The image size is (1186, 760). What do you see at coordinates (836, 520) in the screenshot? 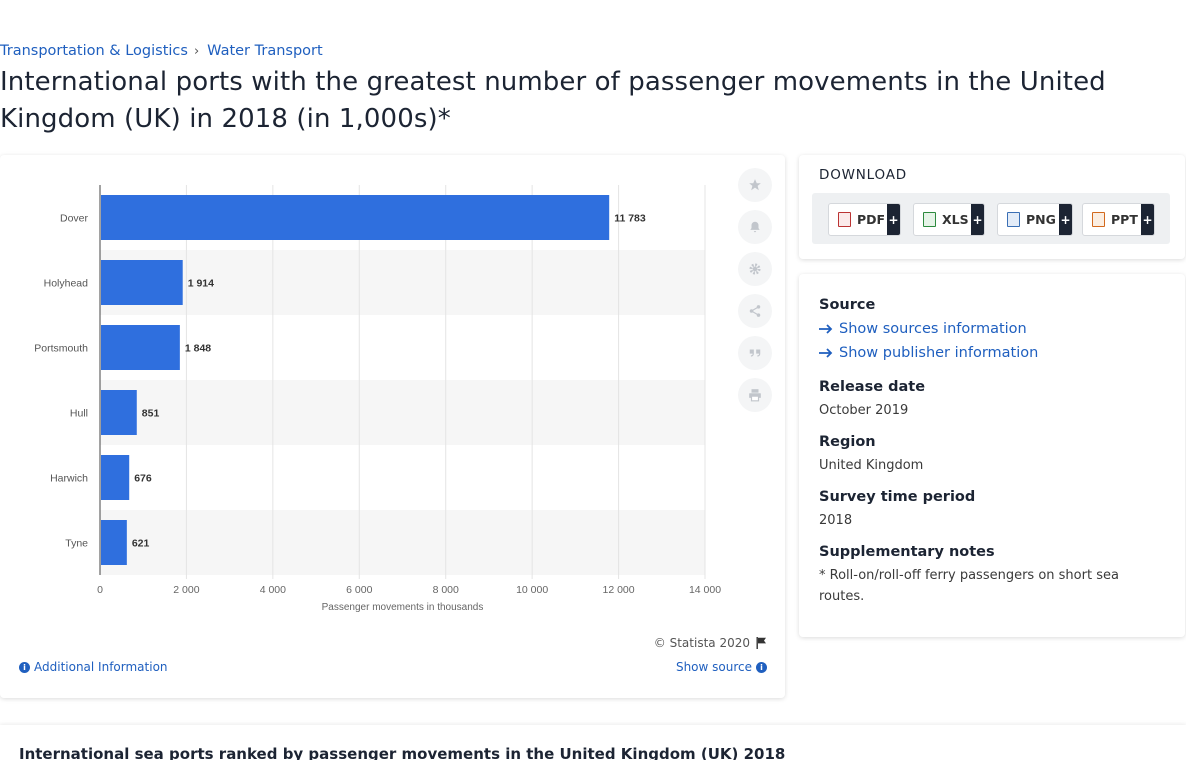
I see `survey-period-value: 2018` at bounding box center [836, 520].